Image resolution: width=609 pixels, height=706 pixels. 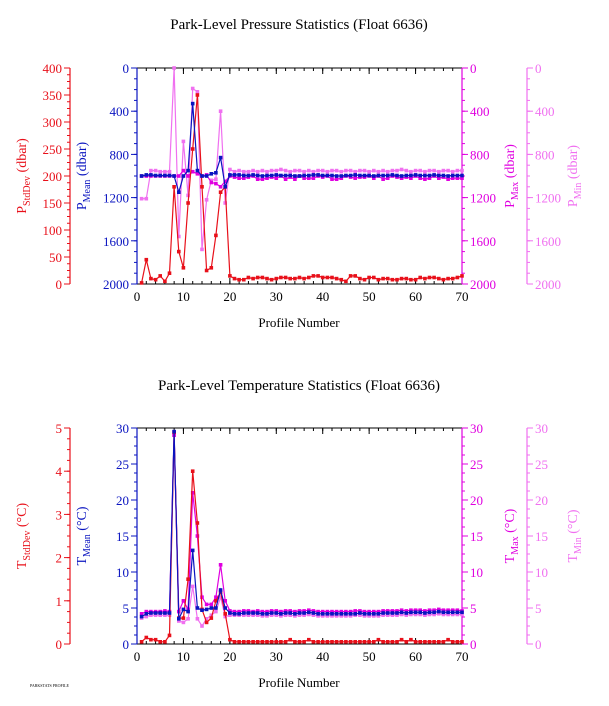 What do you see at coordinates (538, 644) in the screenshot?
I see `min-axis-tick-label: 0` at bounding box center [538, 644].